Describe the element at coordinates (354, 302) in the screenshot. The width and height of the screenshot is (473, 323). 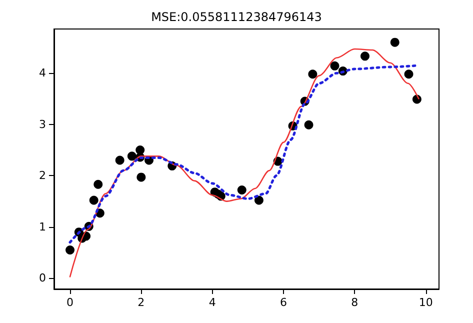
I see `x-tick-label: 8` at that location.